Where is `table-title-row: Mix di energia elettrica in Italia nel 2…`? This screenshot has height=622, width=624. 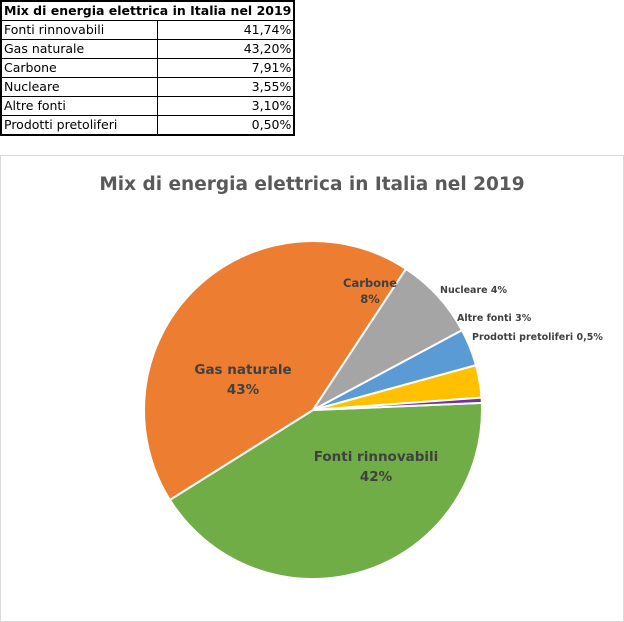
table-title-row: Mix di energia elettrica in Italia nel 2… is located at coordinates (148, 10).